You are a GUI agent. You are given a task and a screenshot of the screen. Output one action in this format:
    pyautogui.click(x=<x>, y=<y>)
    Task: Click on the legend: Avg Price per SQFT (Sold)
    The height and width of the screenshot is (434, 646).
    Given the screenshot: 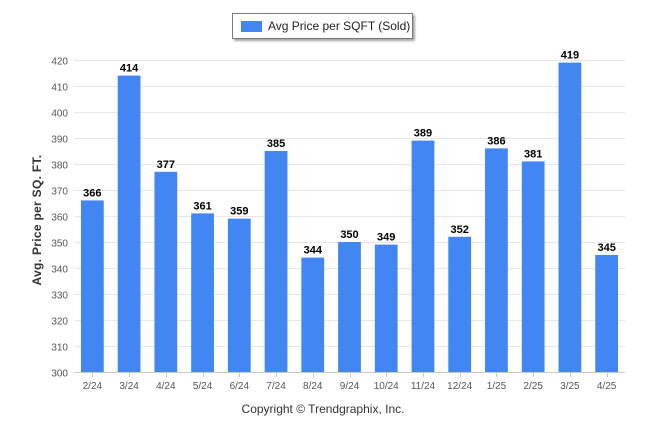 What is the action you would take?
    pyautogui.click(x=322, y=26)
    